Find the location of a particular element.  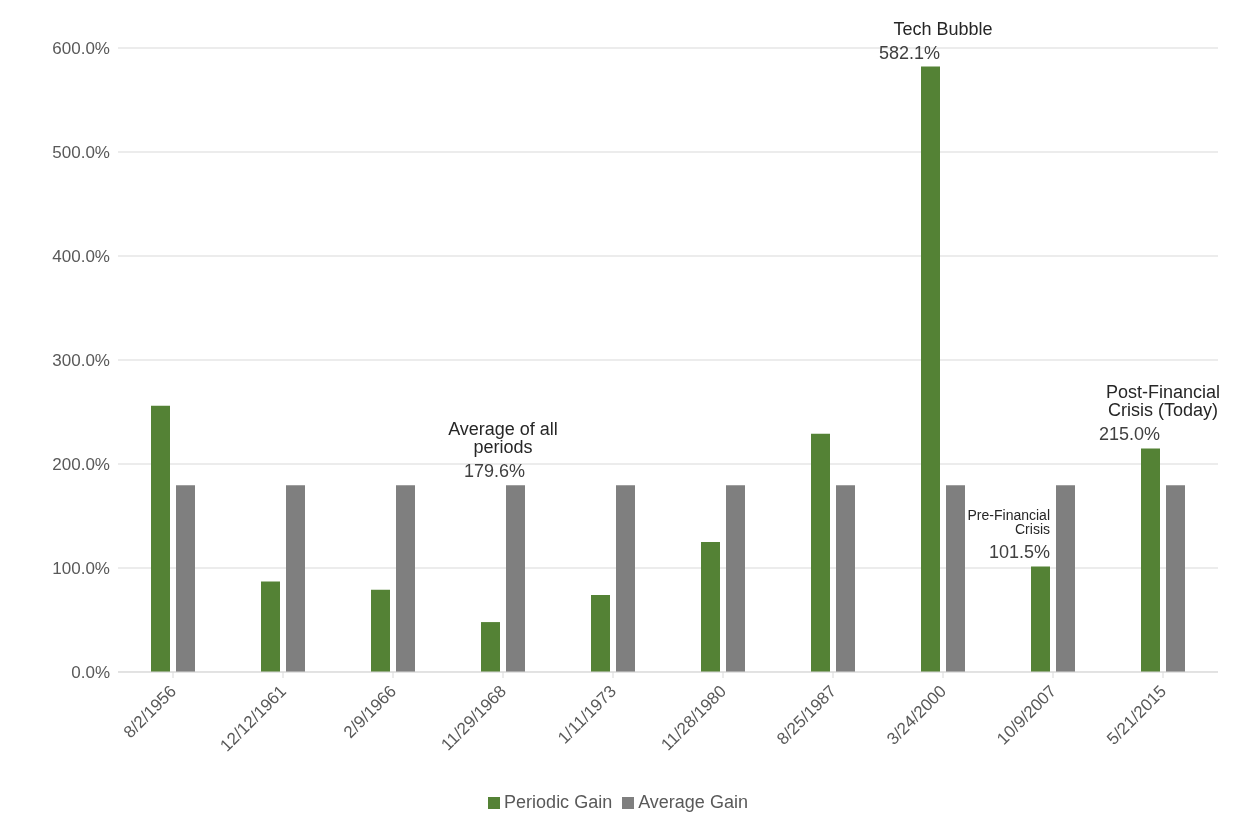

data-label: 215.0% is located at coordinates (1129, 434).